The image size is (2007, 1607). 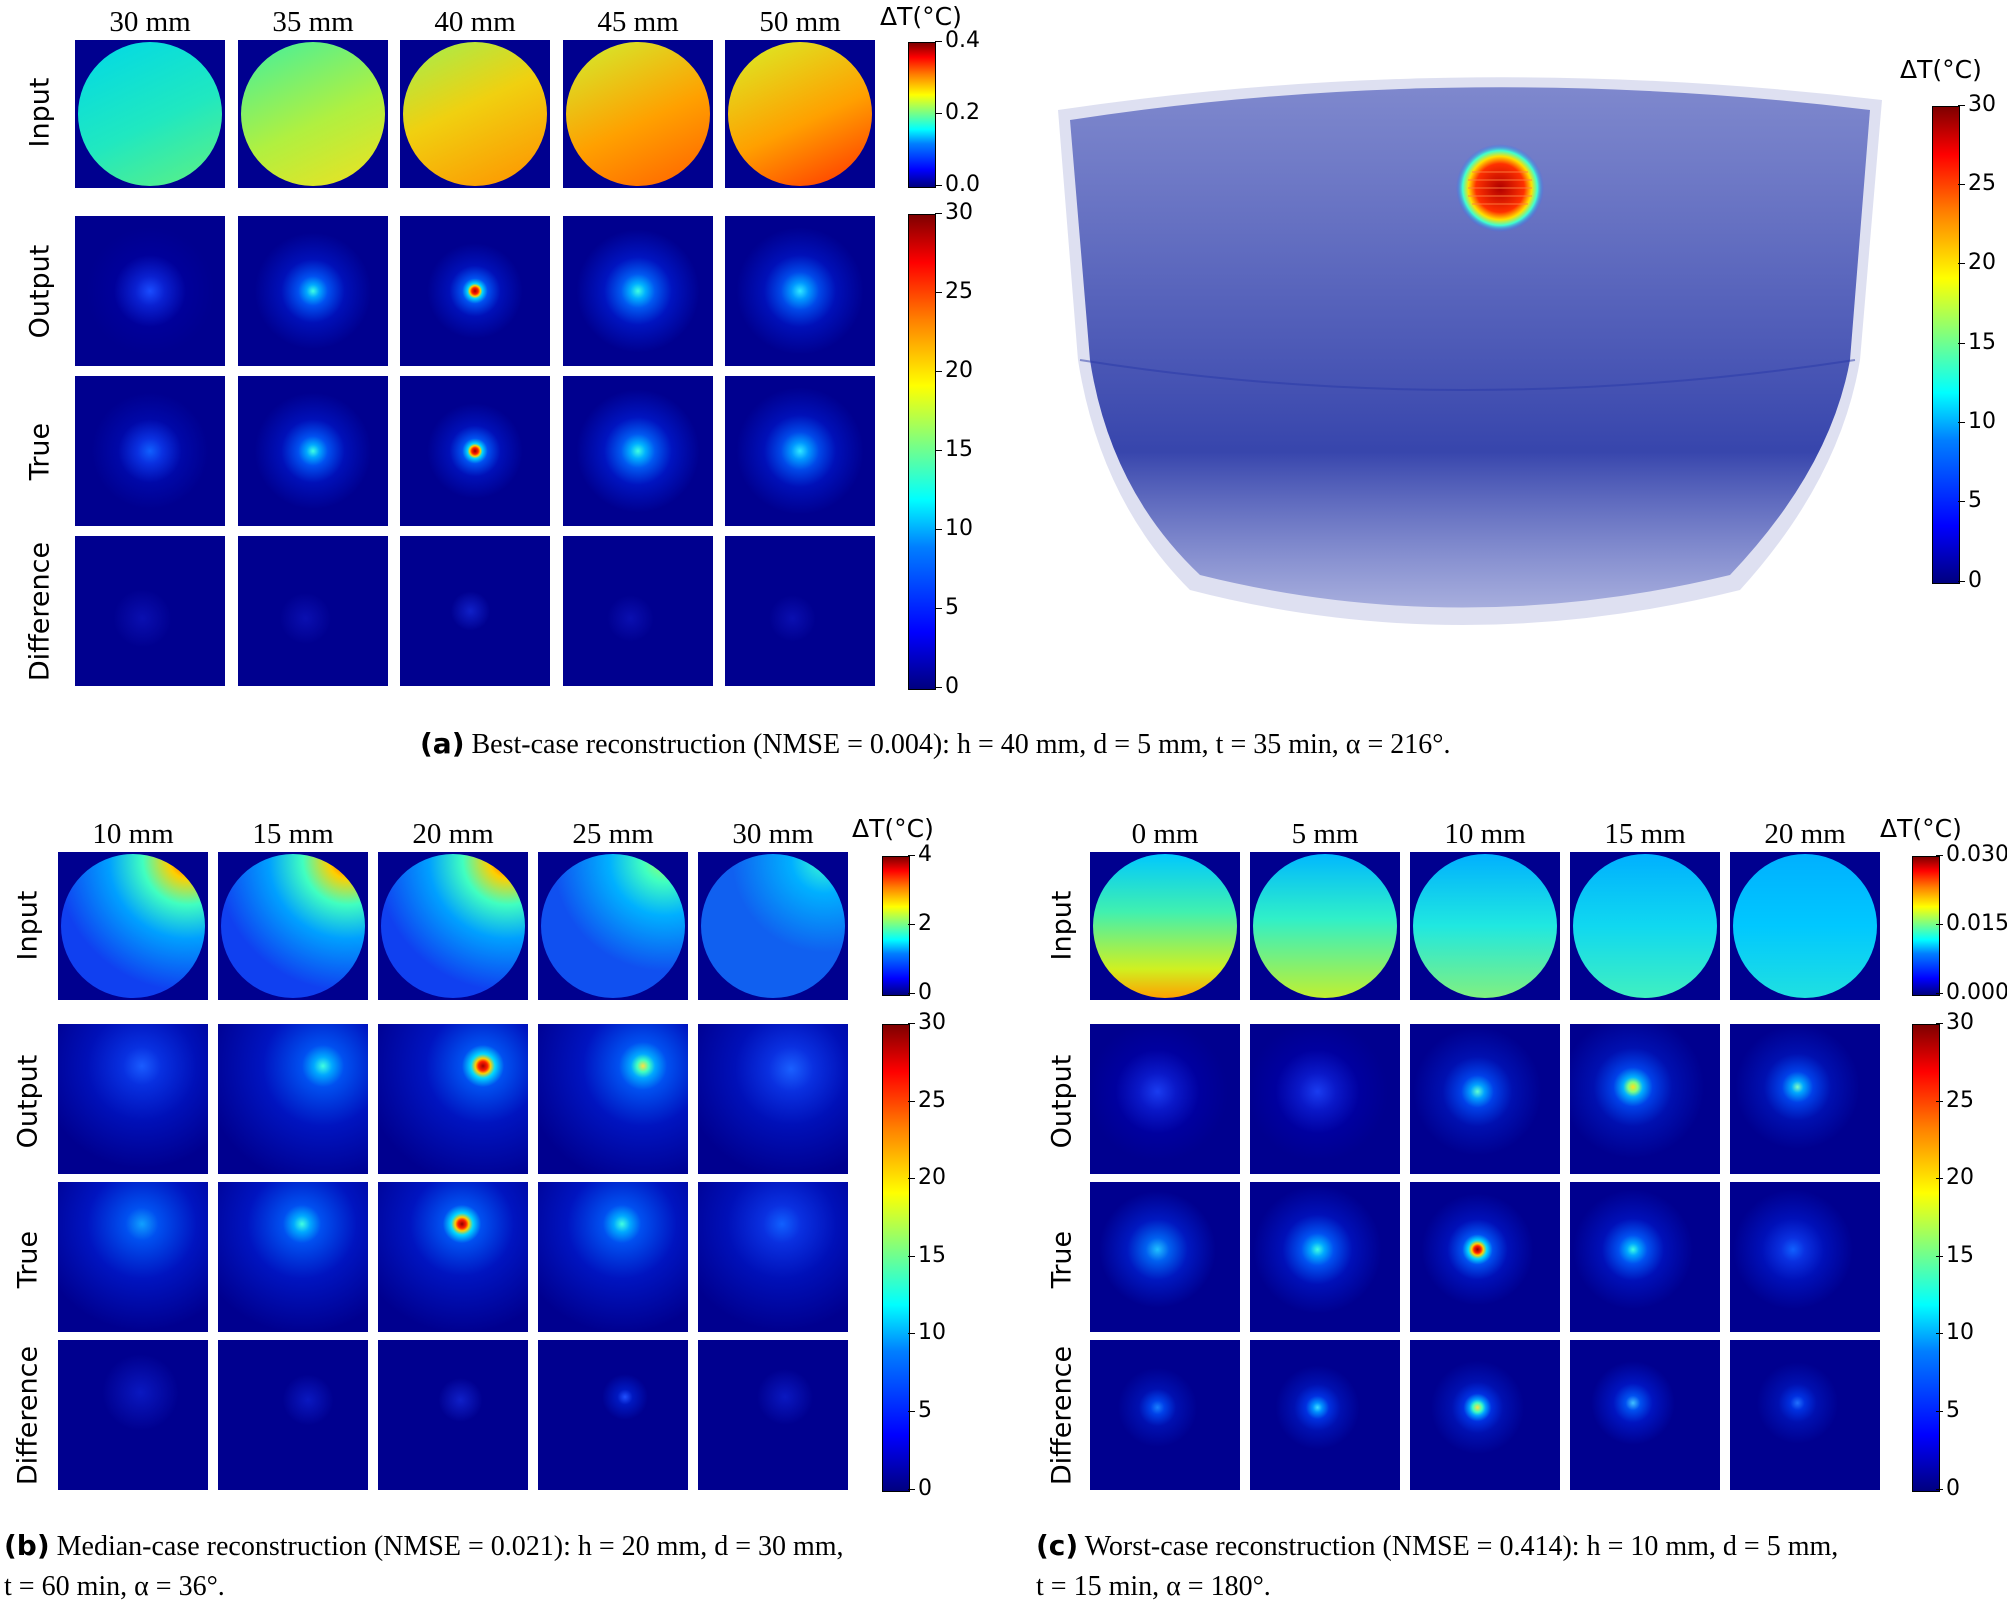 What do you see at coordinates (1971, 923) in the screenshot?
I see `colorbar-tick: 0.015` at bounding box center [1971, 923].